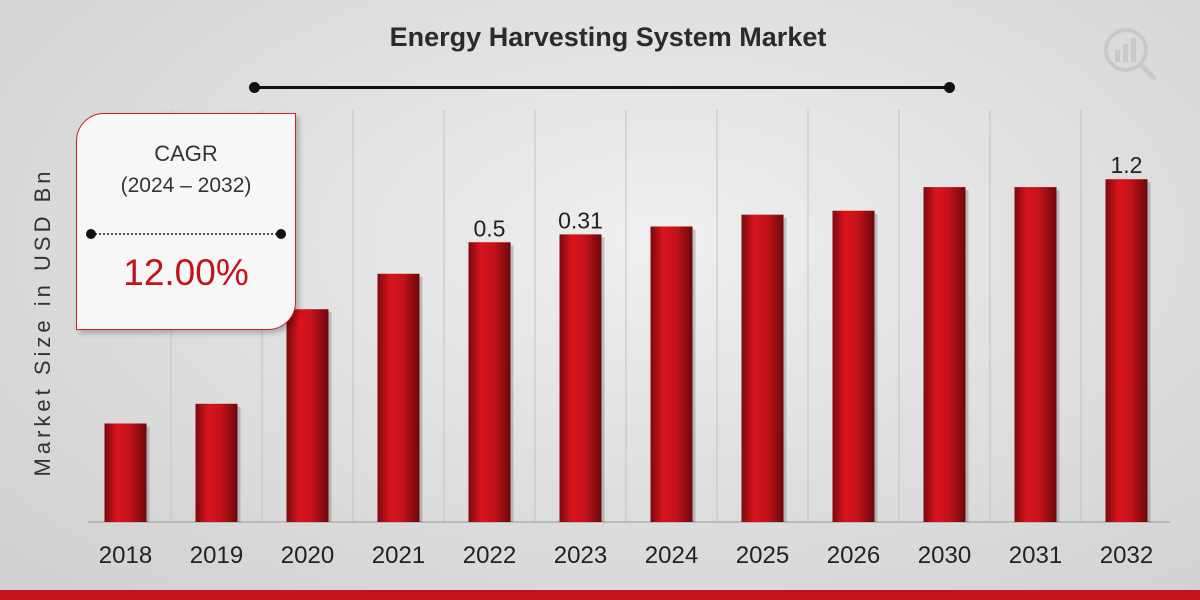  What do you see at coordinates (808, 196) in the screenshot?
I see `data-labels: 0.5 0.31 1.2` at bounding box center [808, 196].